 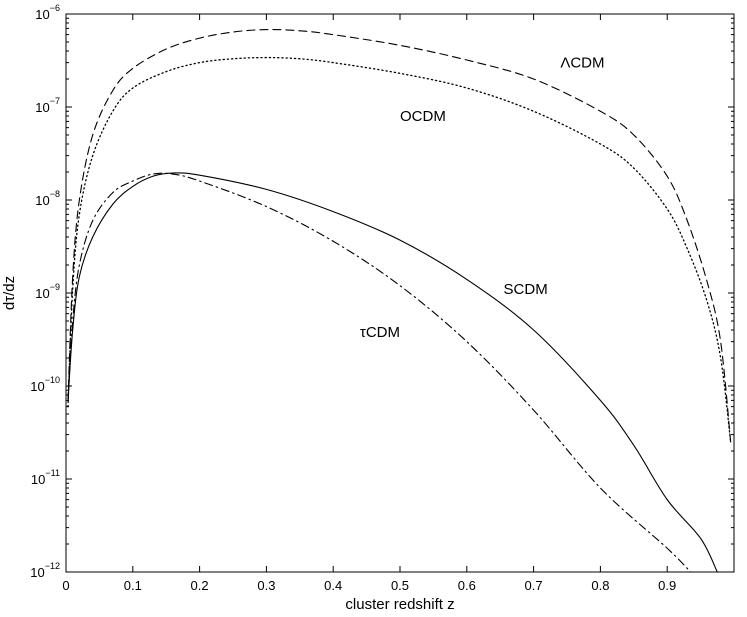 What do you see at coordinates (400, 585) in the screenshot?
I see `x-tick-label: 0.5` at bounding box center [400, 585].